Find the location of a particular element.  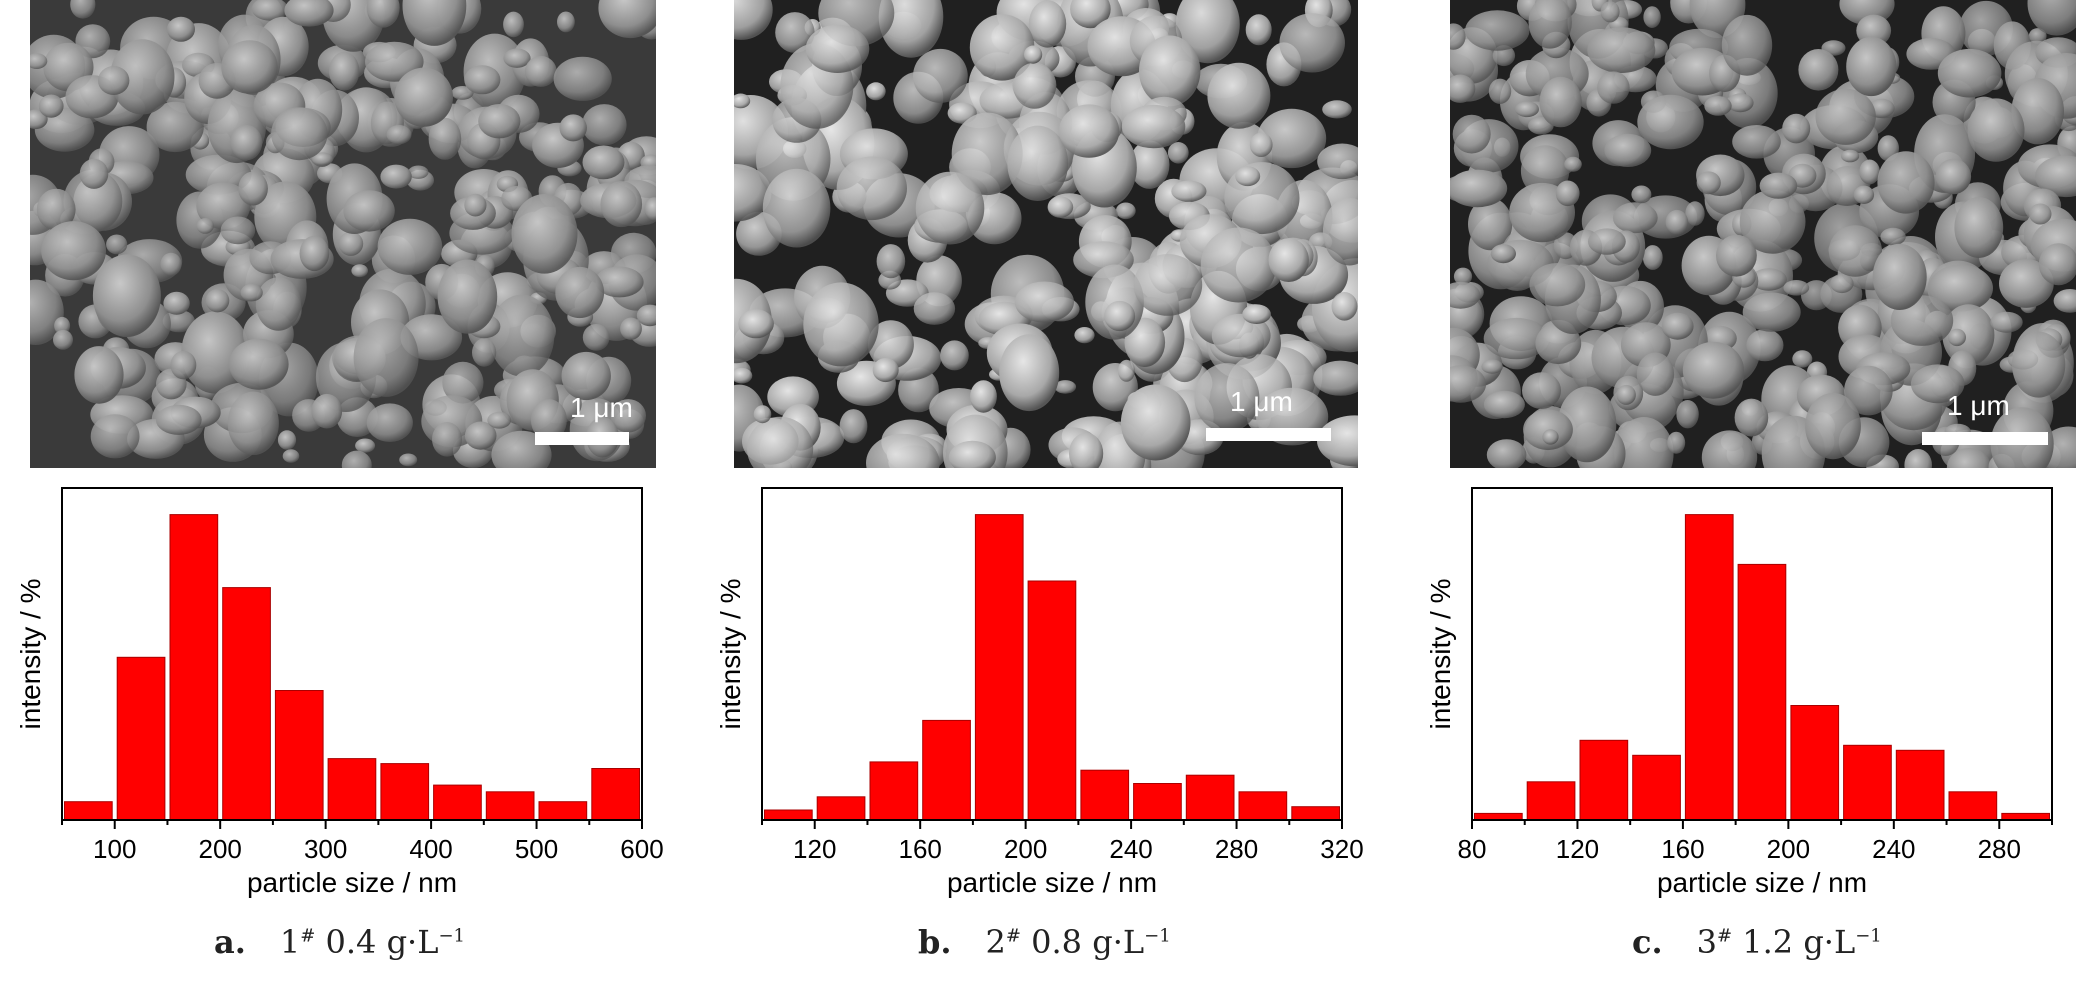

x-tick-label: 200 is located at coordinates (1025, 849).